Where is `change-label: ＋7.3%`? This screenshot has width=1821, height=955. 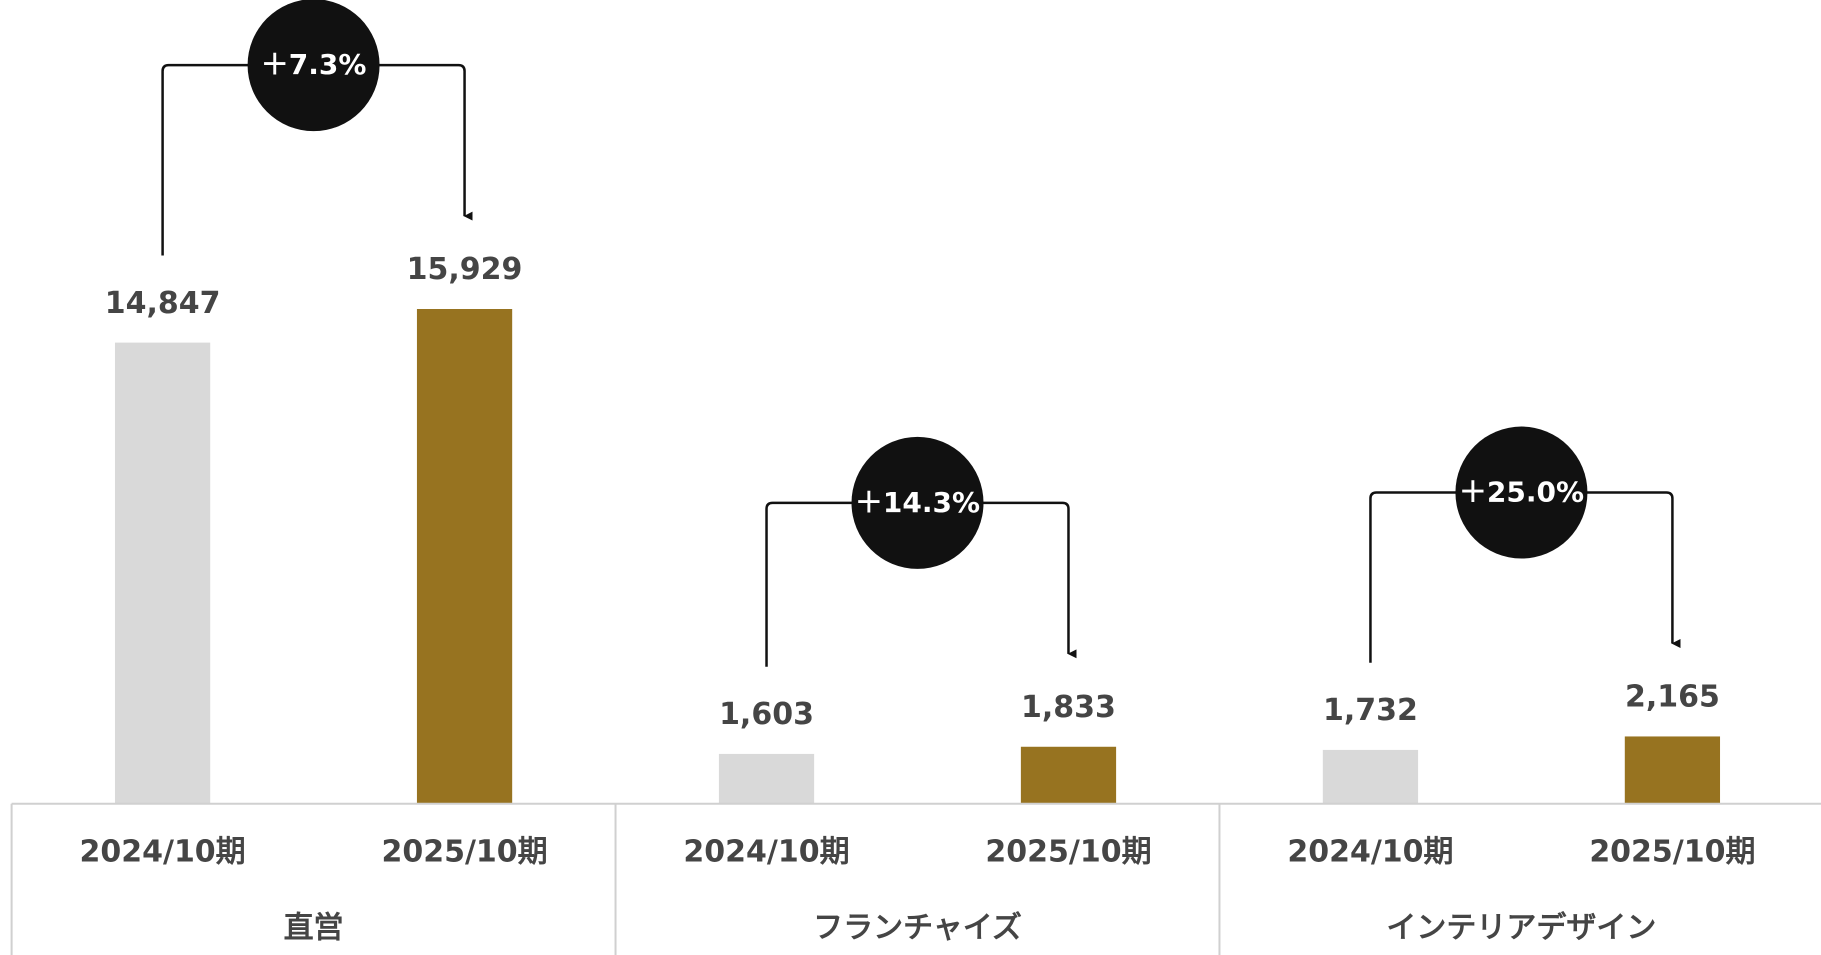
change-label: ＋7.3% is located at coordinates (314, 64).